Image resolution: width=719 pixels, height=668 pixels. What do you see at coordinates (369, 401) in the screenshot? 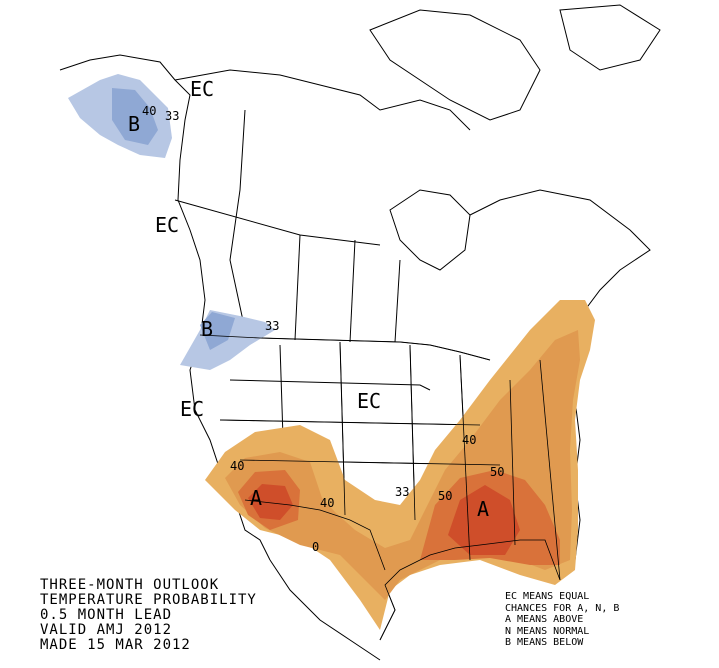
I see `ec-label-central: EC` at bounding box center [369, 401].